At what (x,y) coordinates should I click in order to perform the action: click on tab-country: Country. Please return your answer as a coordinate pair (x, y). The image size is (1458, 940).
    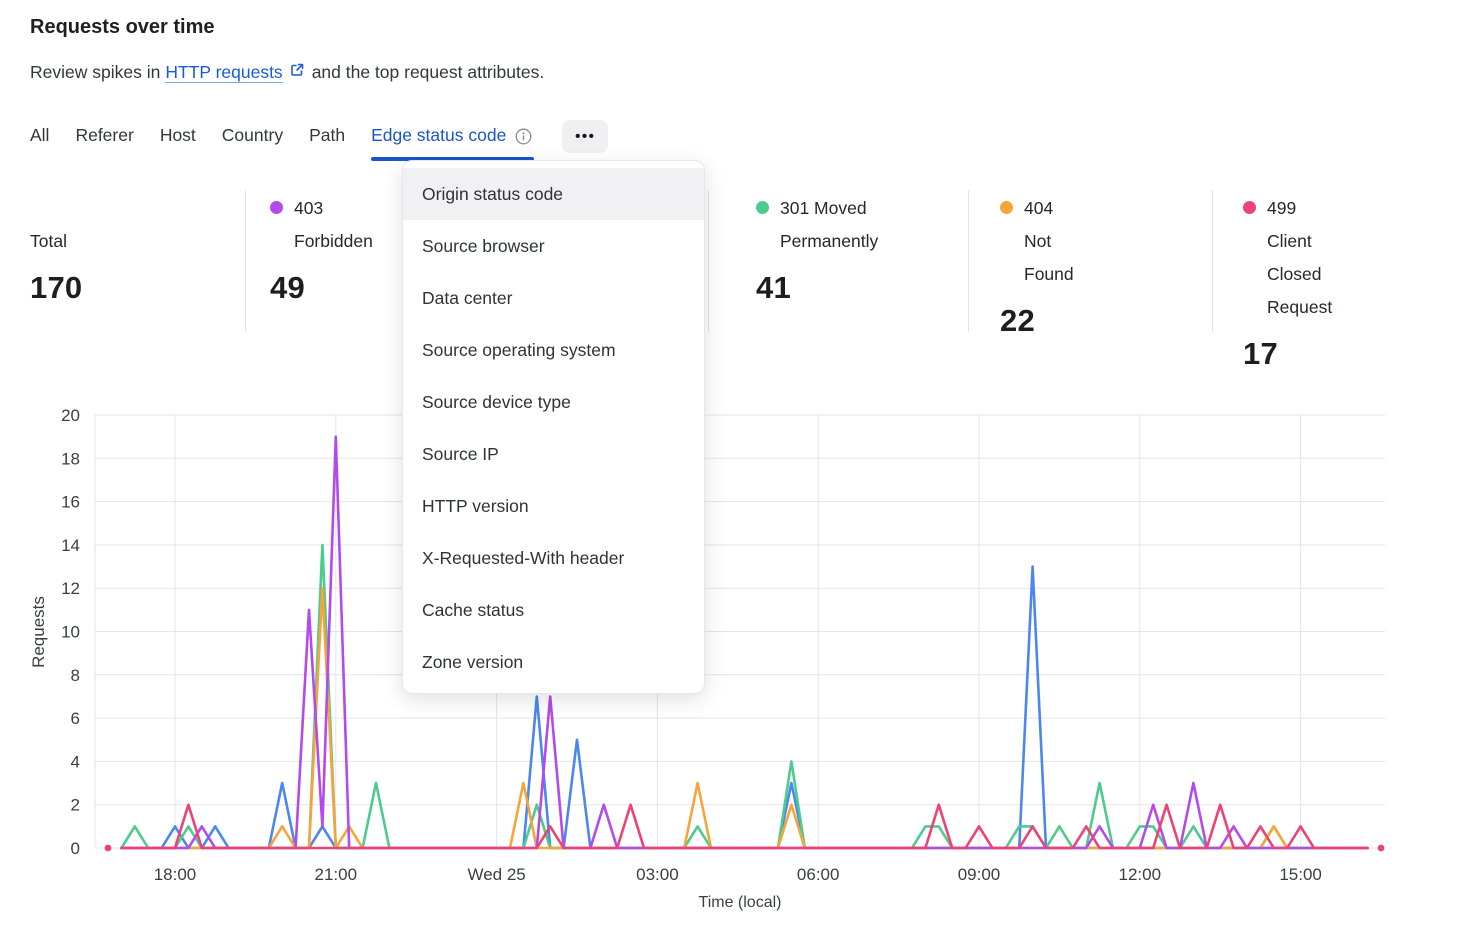
    Looking at the image, I should click on (252, 136).